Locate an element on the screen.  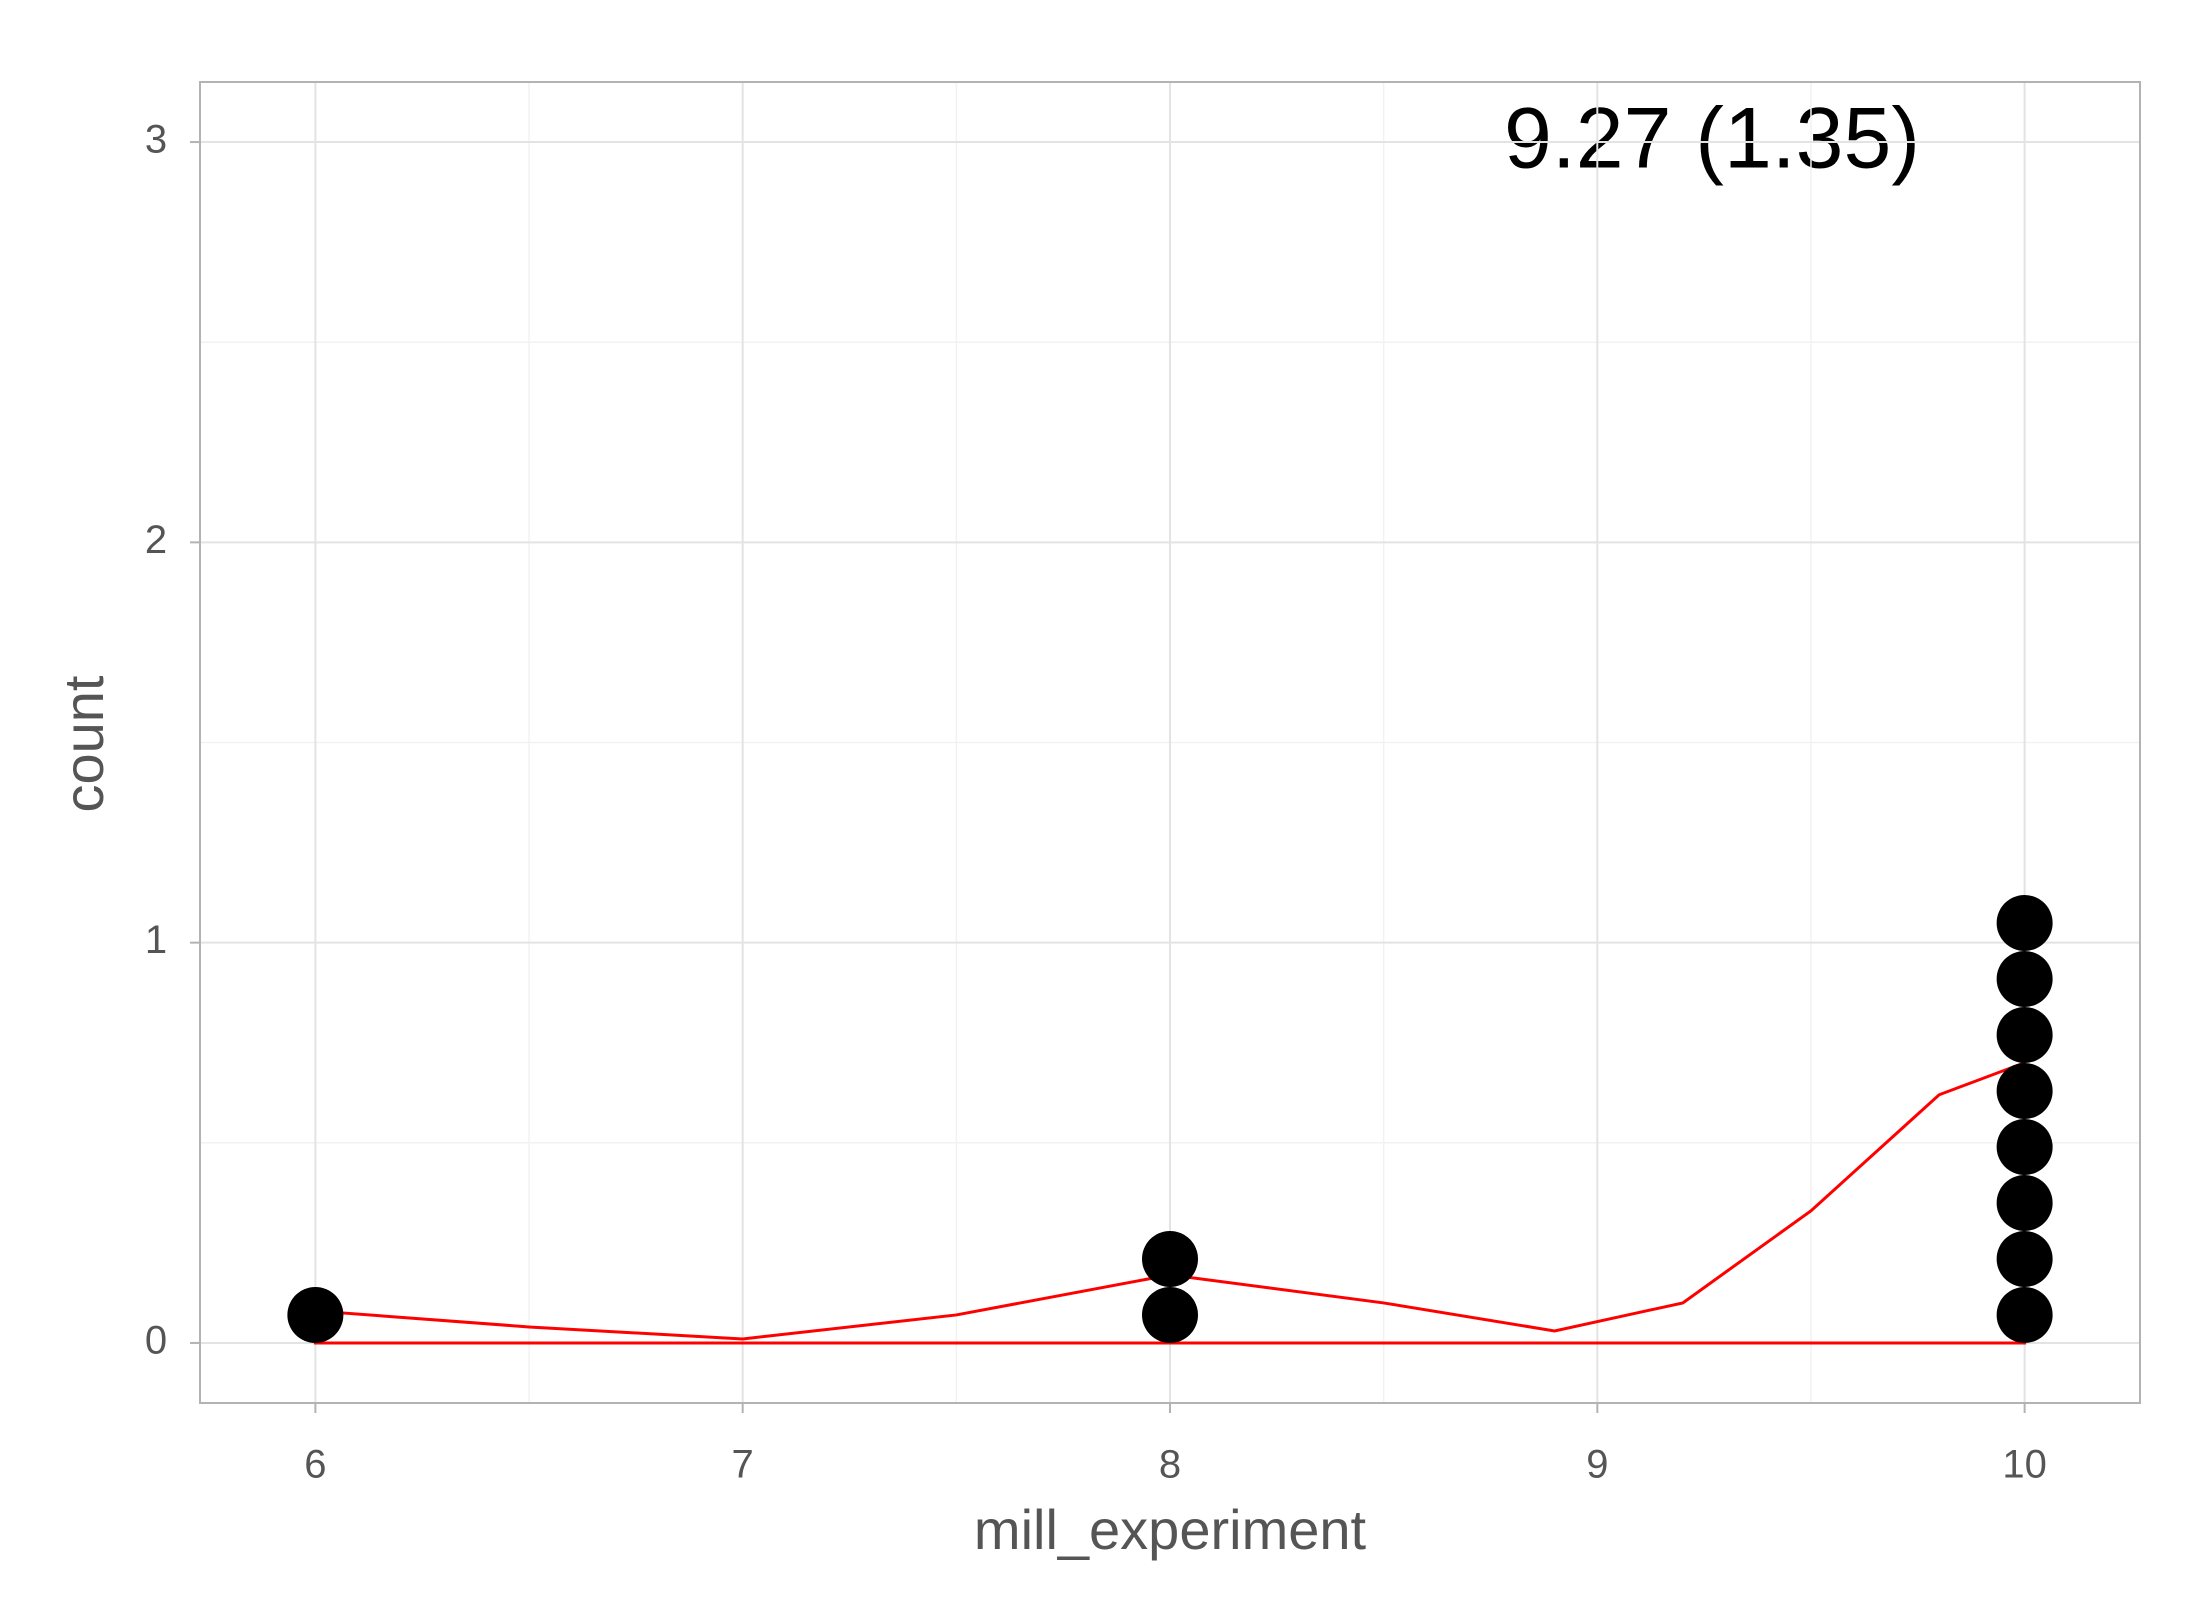
x-tick-label: 8 is located at coordinates (1170, 1465).